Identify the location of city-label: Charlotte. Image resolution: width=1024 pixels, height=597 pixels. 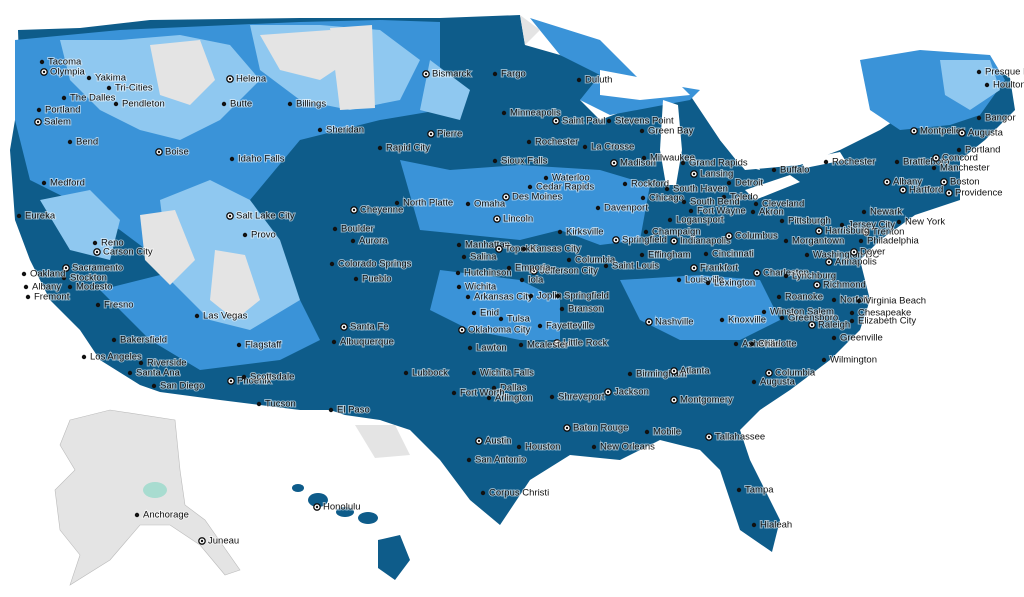
(777, 344).